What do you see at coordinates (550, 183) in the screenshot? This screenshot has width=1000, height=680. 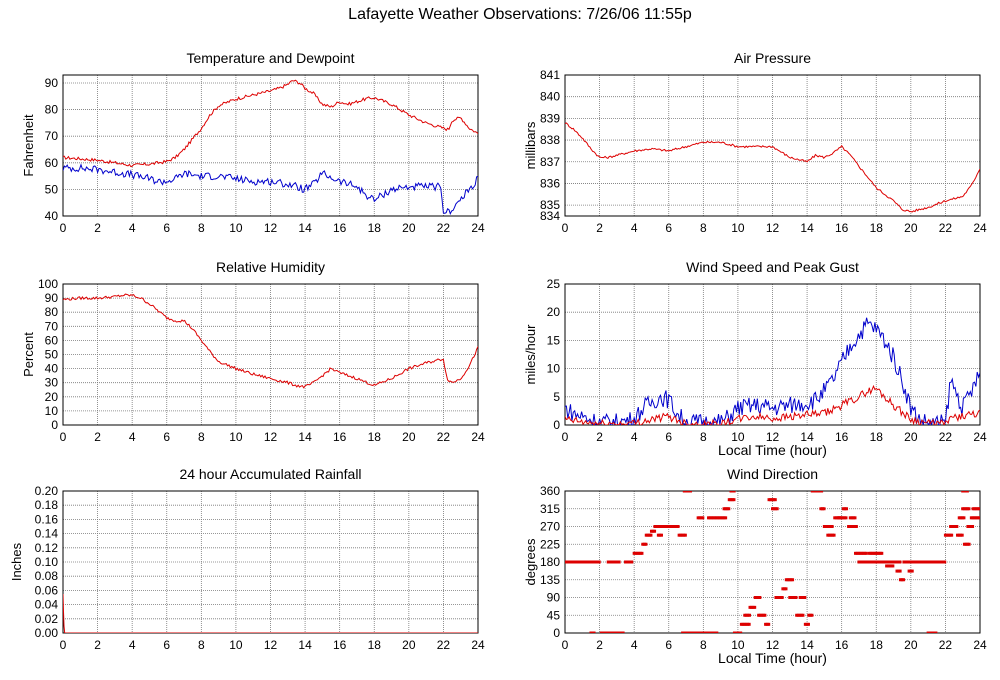 I see `y-tick-label: 836` at bounding box center [550, 183].